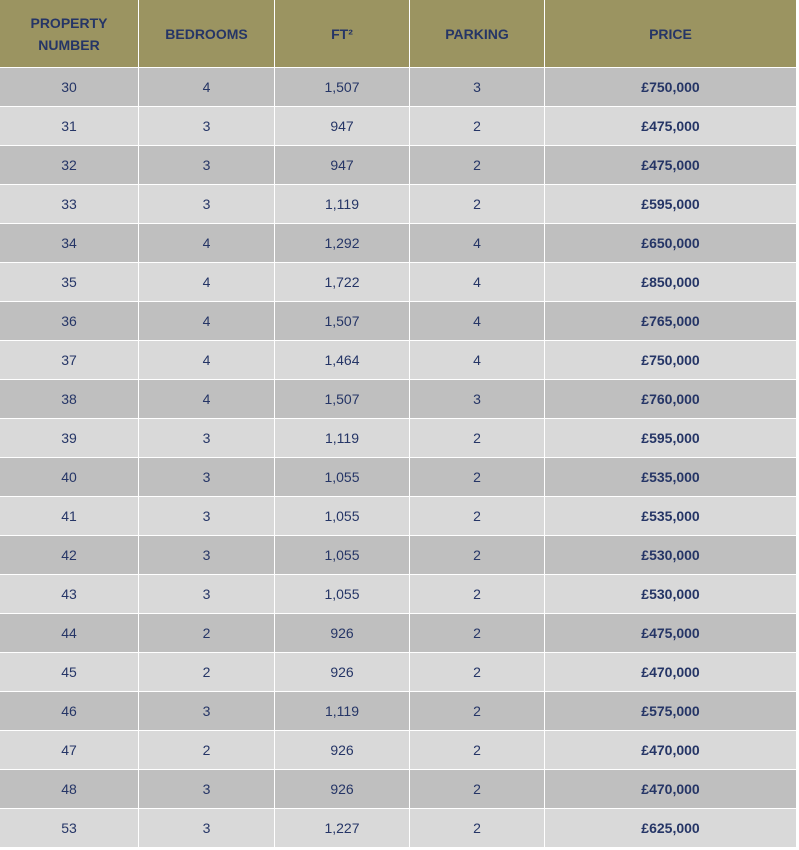 The image size is (799, 850). Describe the element at coordinates (69, 828) in the screenshot. I see `table-cell: 53` at that location.